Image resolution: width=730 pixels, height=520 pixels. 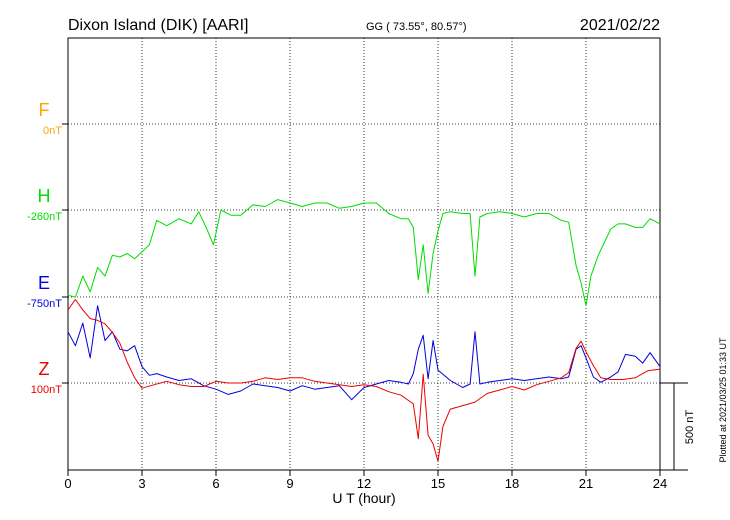 What do you see at coordinates (44, 196) in the screenshot?
I see `series-name-h: H` at bounding box center [44, 196].